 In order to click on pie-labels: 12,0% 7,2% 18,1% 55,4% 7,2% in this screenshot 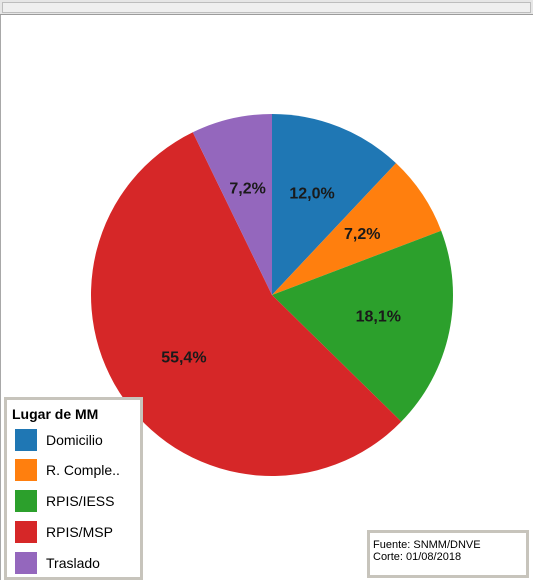, I will do `click(281, 273)`.